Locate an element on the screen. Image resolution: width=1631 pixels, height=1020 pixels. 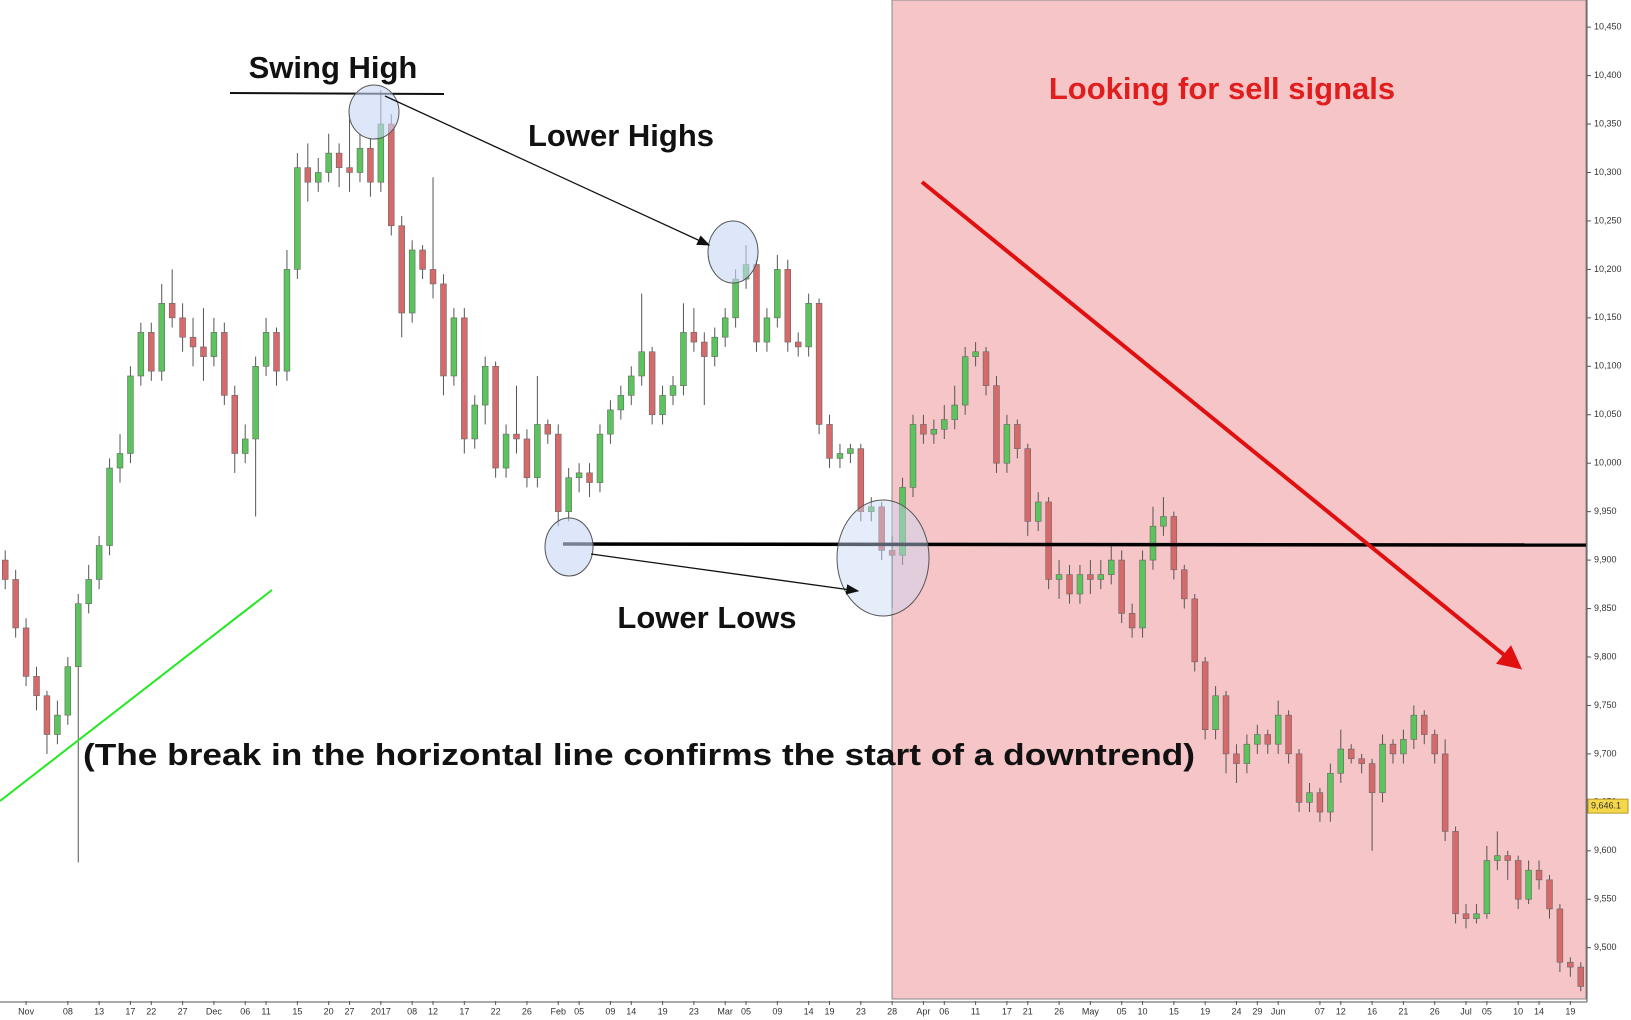
swing-high-line is located at coordinates (337, 93).